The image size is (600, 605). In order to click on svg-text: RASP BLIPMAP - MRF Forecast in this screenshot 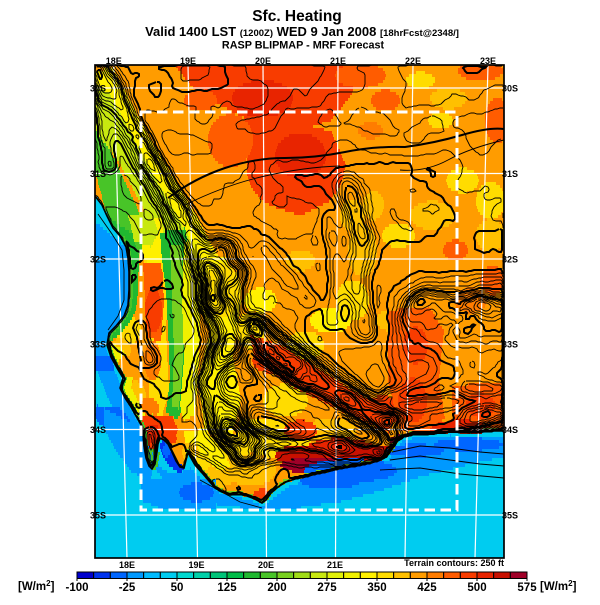, I will do `click(303, 46)`.